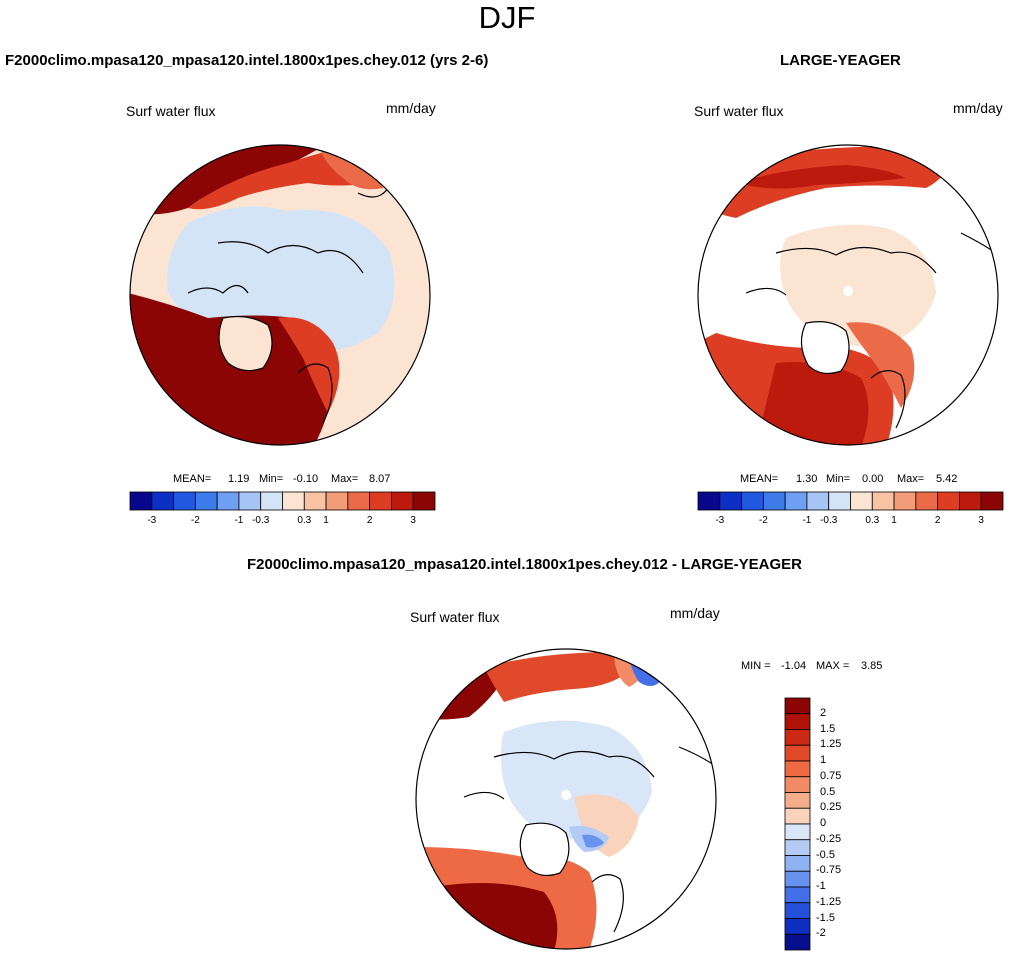 This screenshot has width=1014, height=961. I want to click on panel-2-max-value: 5.42, so click(947, 479).